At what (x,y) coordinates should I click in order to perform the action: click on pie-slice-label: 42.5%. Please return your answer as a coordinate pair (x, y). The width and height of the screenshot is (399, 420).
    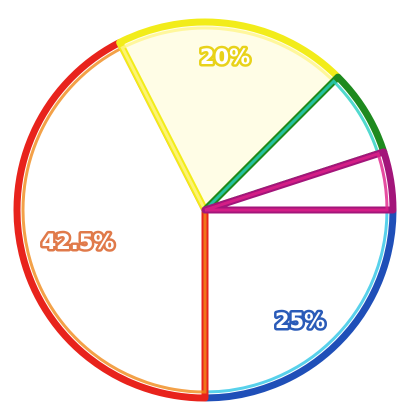
    Looking at the image, I should click on (78, 242).